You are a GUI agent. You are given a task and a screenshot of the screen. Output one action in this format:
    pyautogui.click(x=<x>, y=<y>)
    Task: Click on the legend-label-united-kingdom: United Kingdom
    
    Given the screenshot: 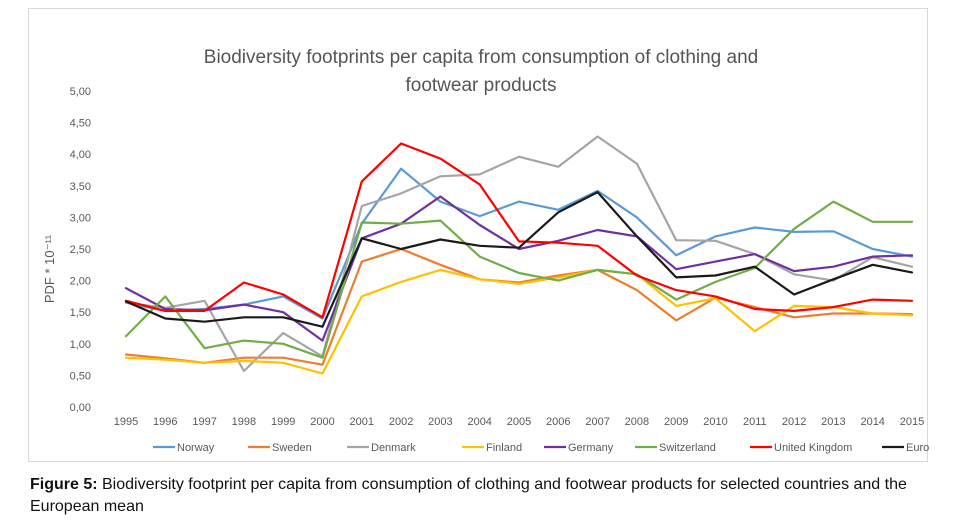 What is the action you would take?
    pyautogui.click(x=813, y=448)
    